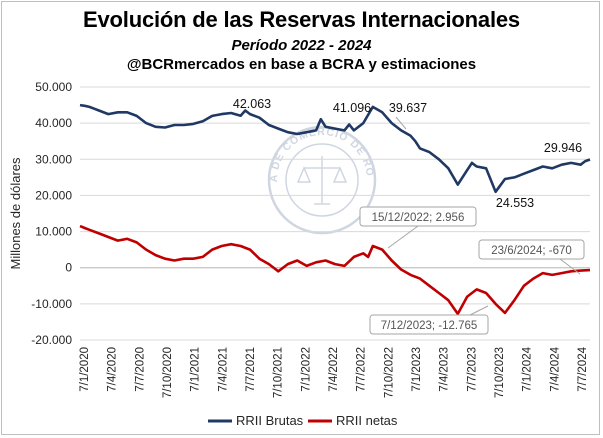  Describe the element at coordinates (528, 368) in the screenshot. I see `x-tick-label: 7/1/2024` at that location.